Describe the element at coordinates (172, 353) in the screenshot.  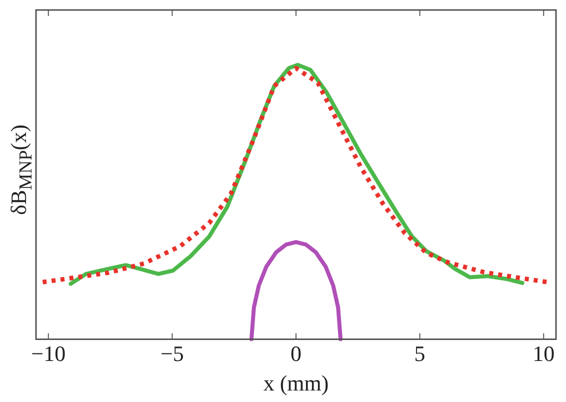
I see `x-tick-label: −5` at that location.